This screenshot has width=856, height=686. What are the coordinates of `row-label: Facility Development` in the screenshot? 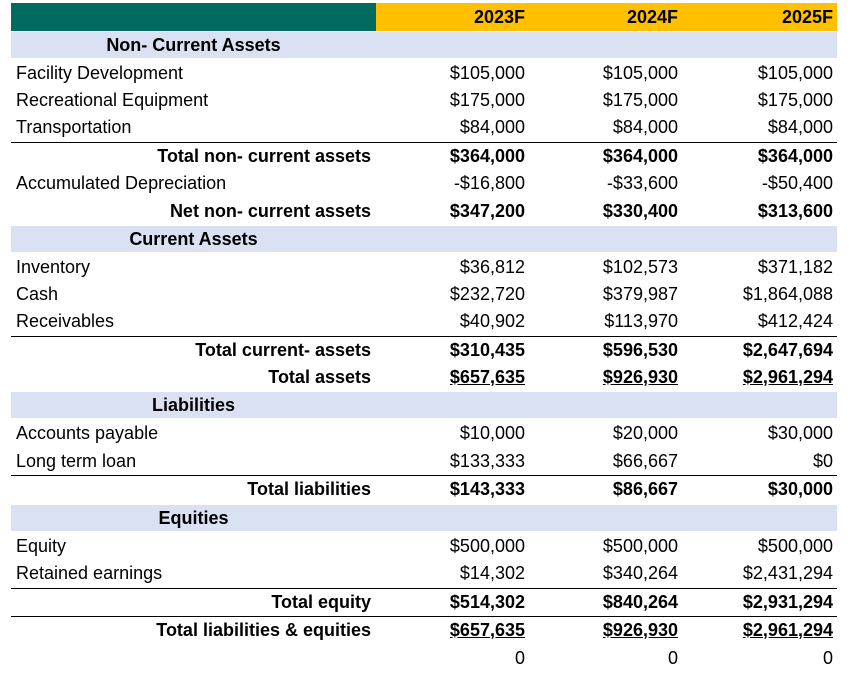 It's located at (100, 72).